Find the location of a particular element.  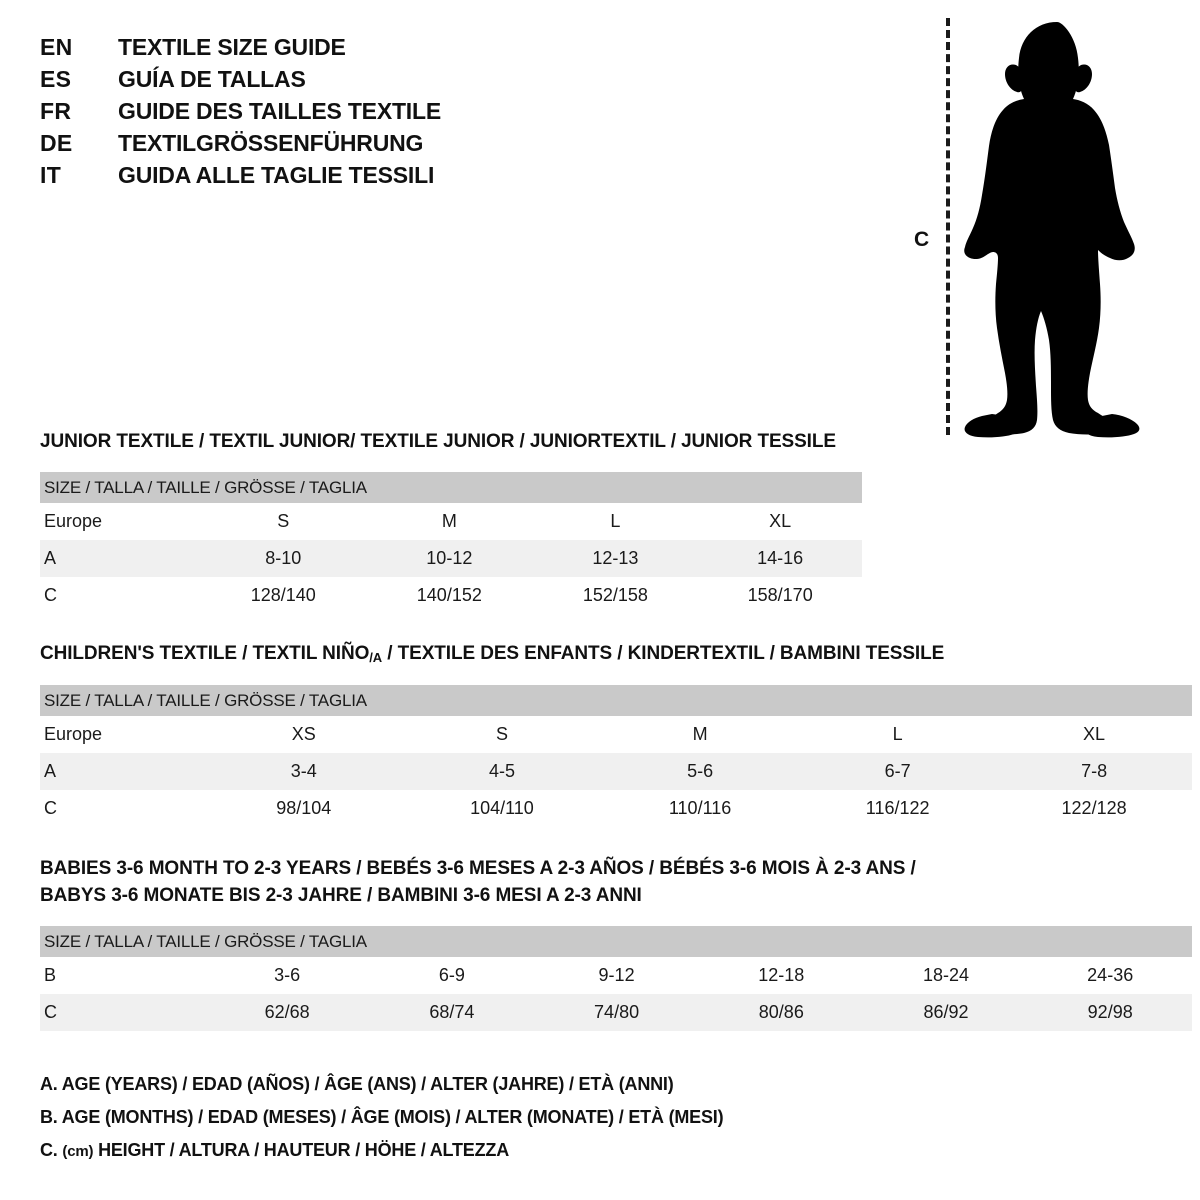

table-cell: 8-10 is located at coordinates (283, 558).